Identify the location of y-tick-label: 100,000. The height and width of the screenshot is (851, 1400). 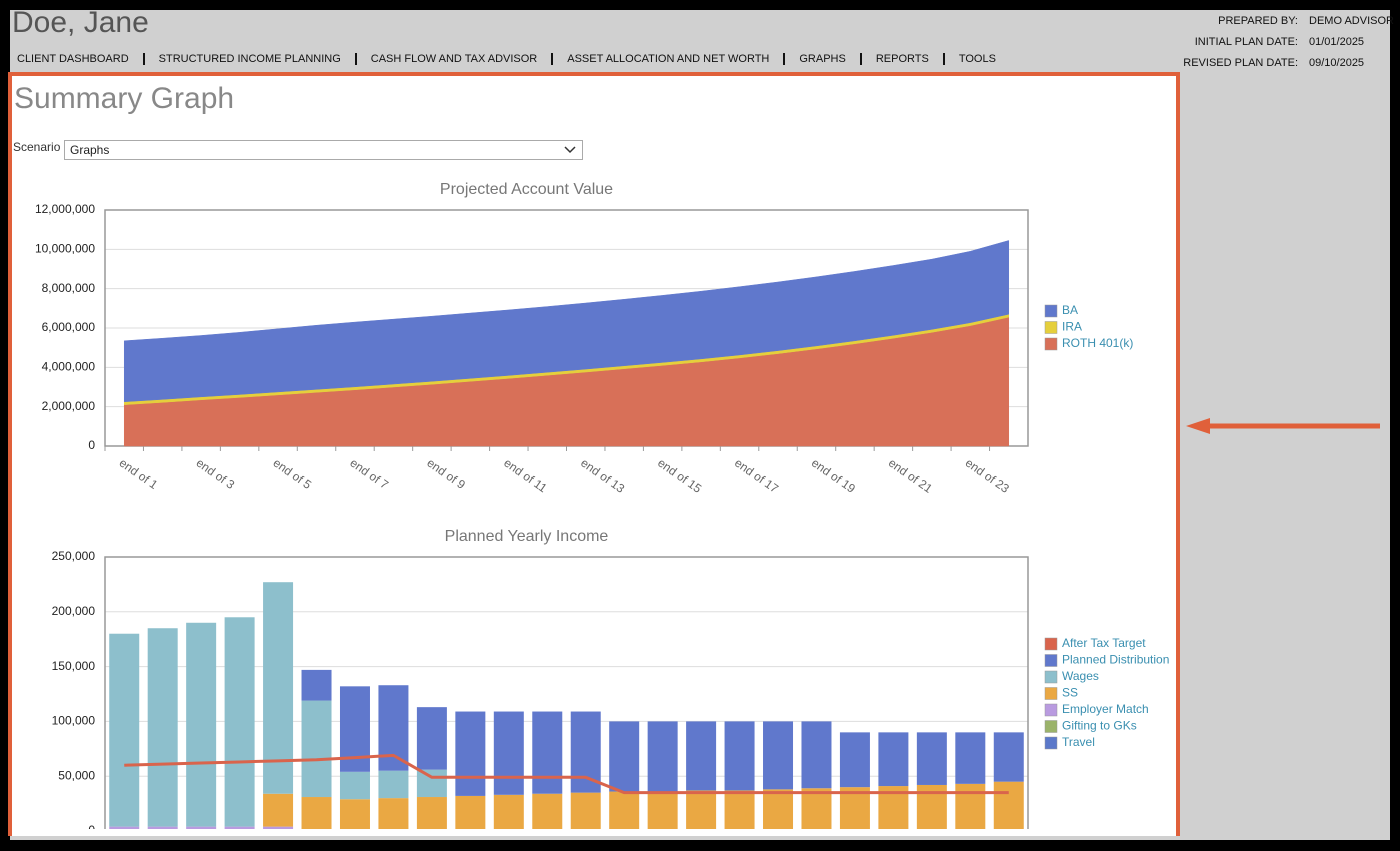
(74, 721).